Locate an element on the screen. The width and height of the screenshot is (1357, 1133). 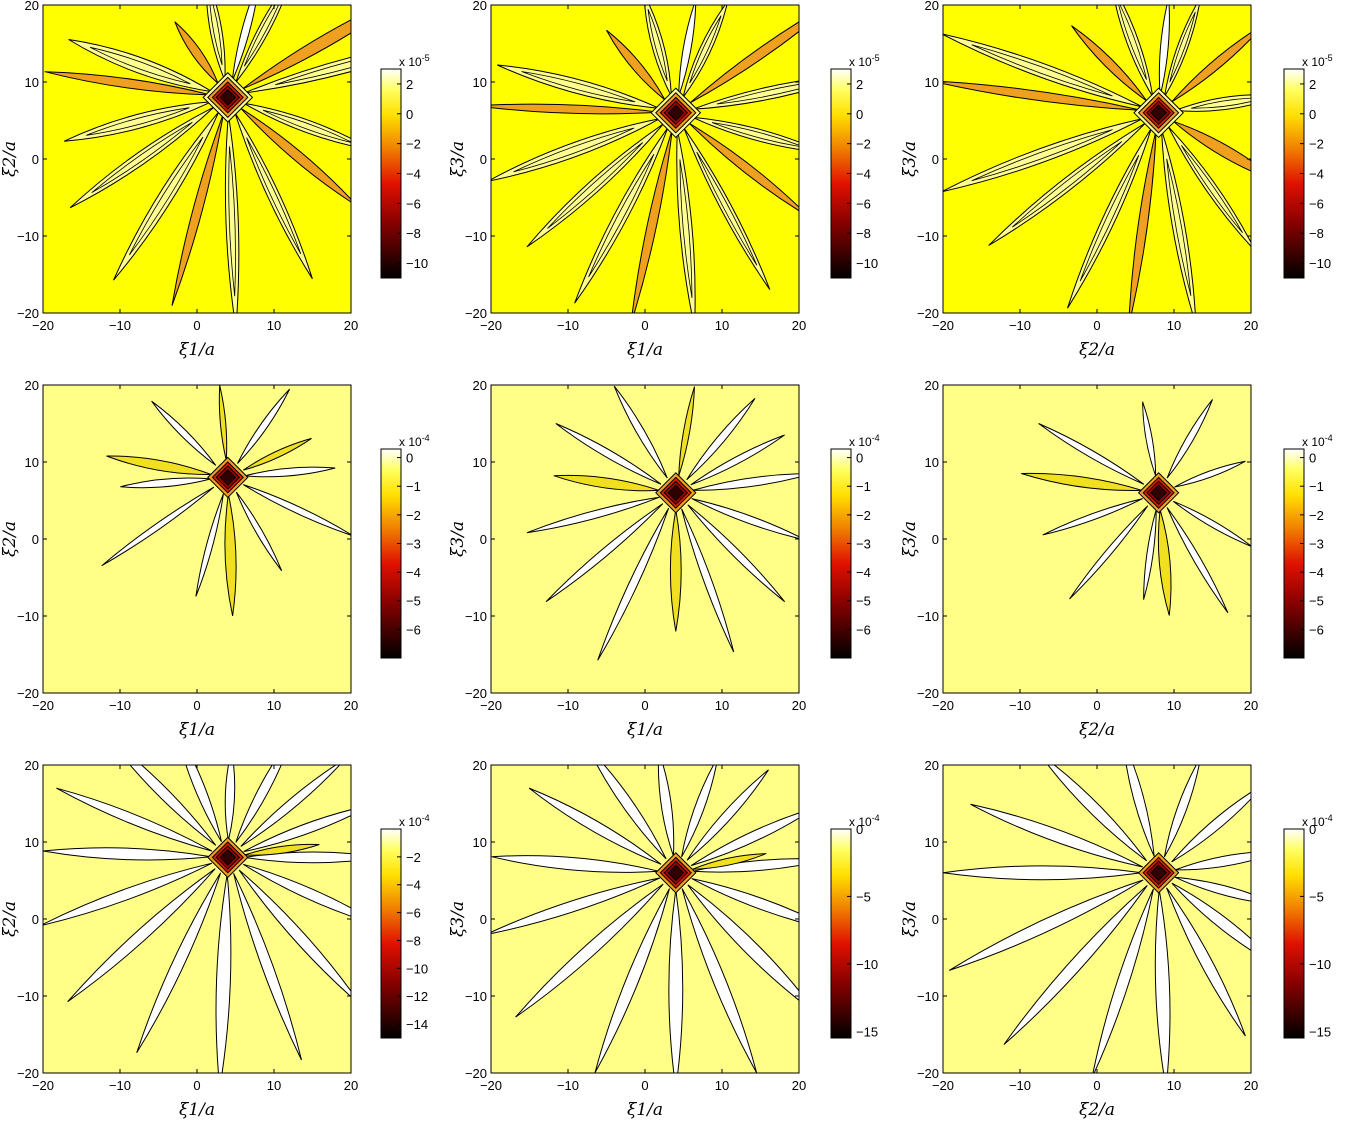
colorbar-tick-label: −1 is located at coordinates (1316, 486).